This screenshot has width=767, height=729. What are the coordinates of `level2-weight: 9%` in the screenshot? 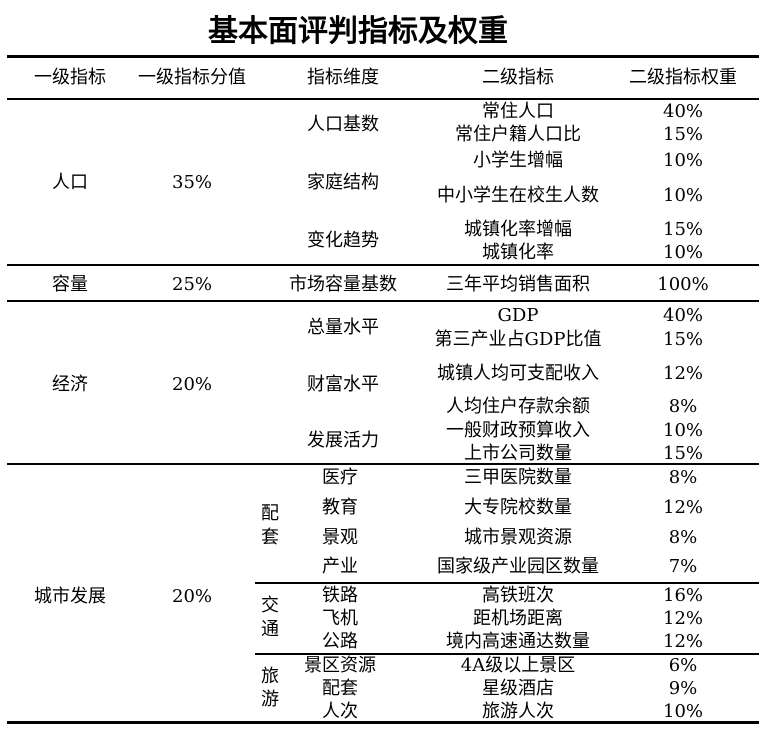 It's located at (683, 688).